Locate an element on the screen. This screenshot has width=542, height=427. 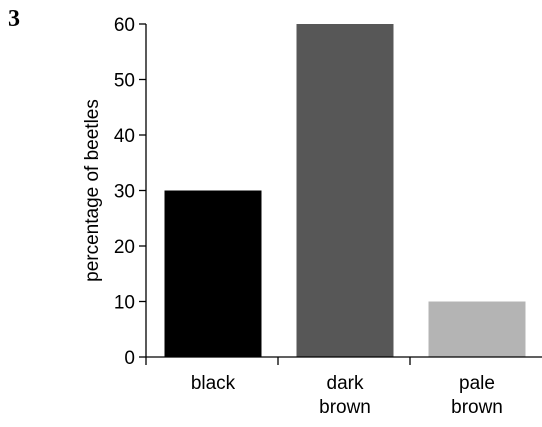
bar-black is located at coordinates (213, 273).